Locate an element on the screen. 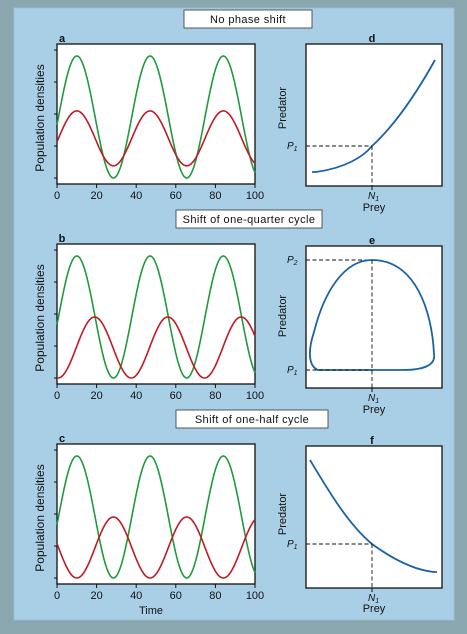 The height and width of the screenshot is (634, 467). x-tick-label-c-60: 60 is located at coordinates (176, 596).